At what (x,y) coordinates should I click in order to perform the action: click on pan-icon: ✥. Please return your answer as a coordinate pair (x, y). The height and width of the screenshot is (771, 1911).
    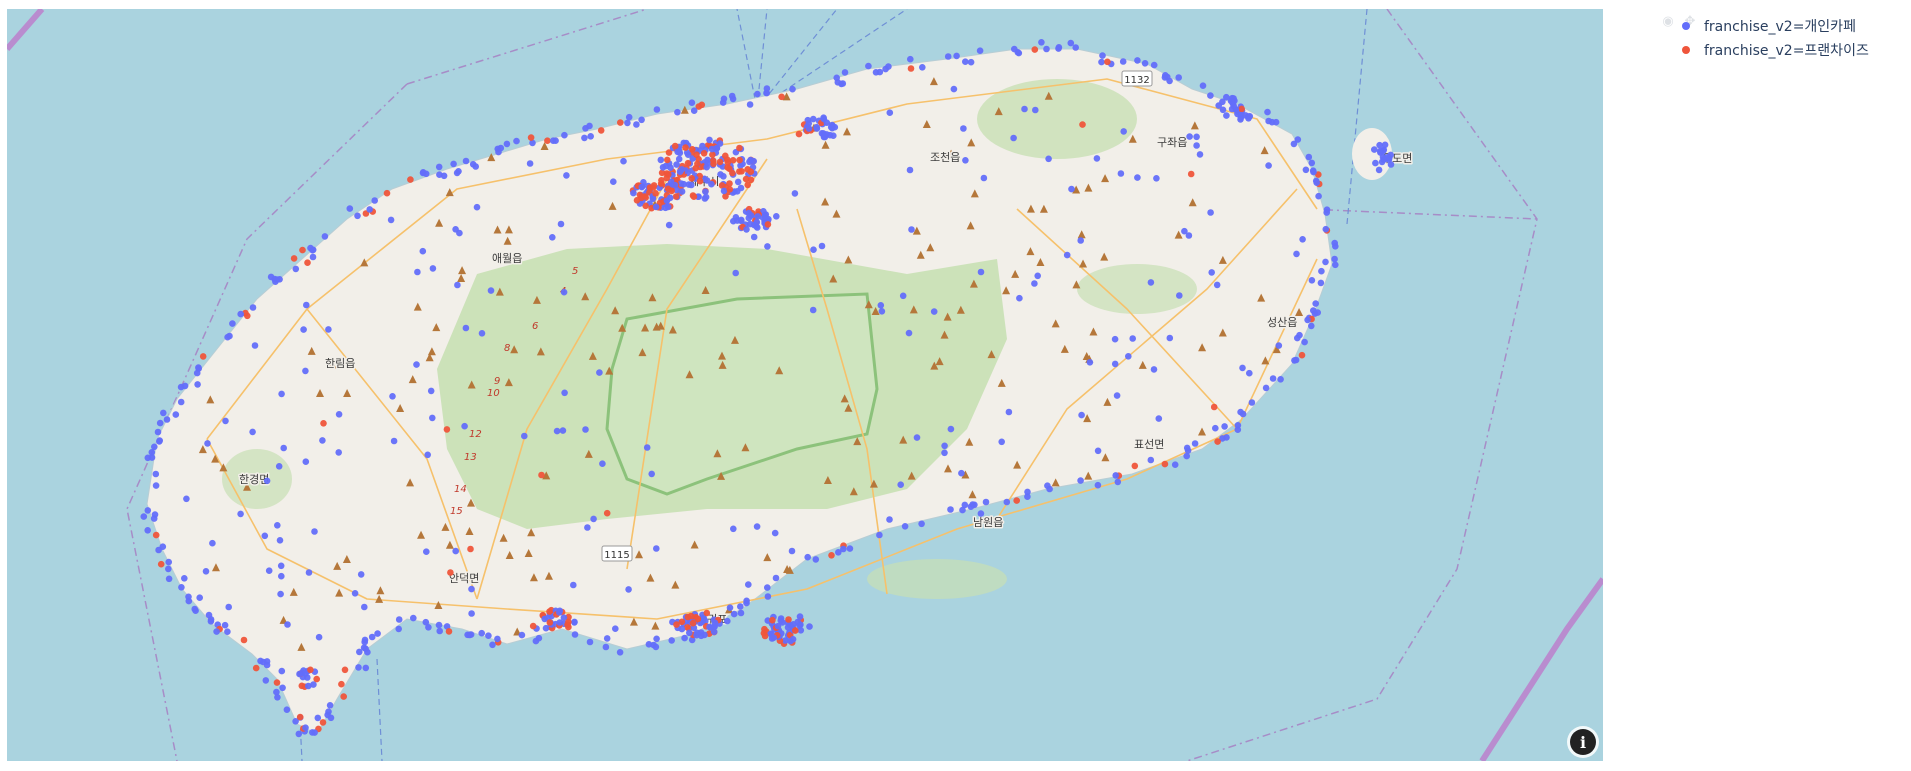
    Looking at the image, I should click on (1690, 21).